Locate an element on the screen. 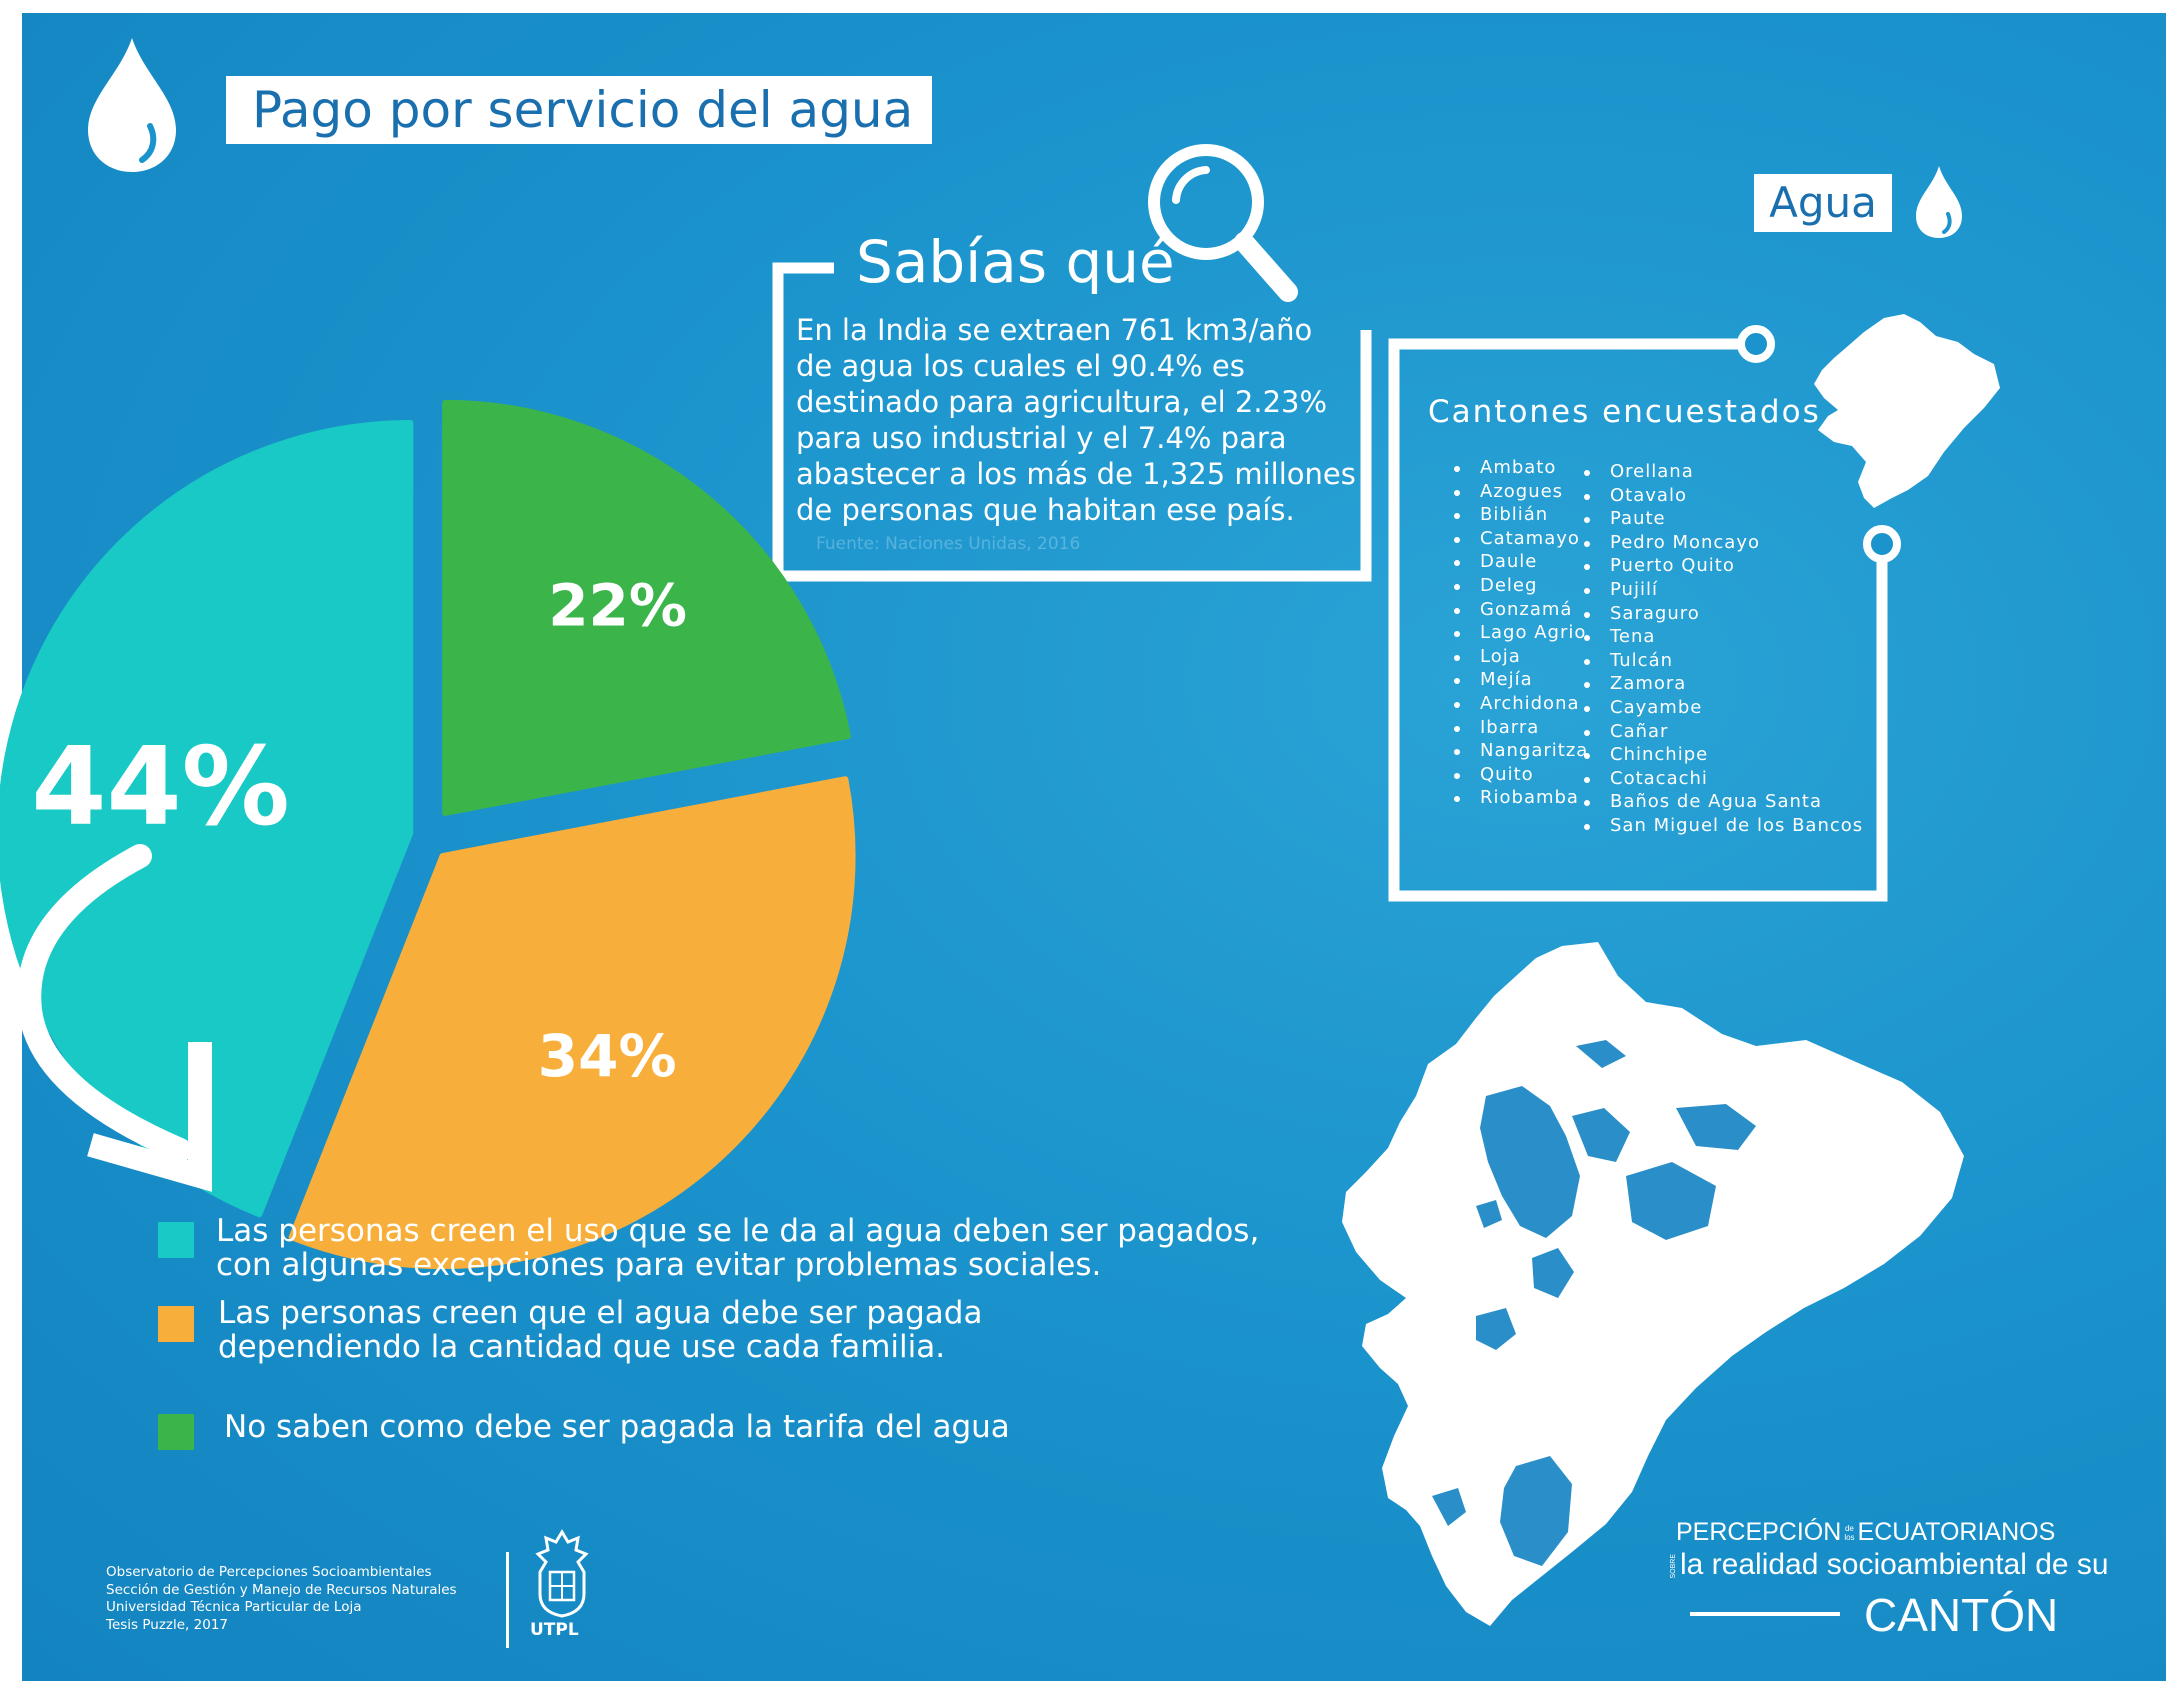  pie-slice-label: 34% is located at coordinates (607, 1056).